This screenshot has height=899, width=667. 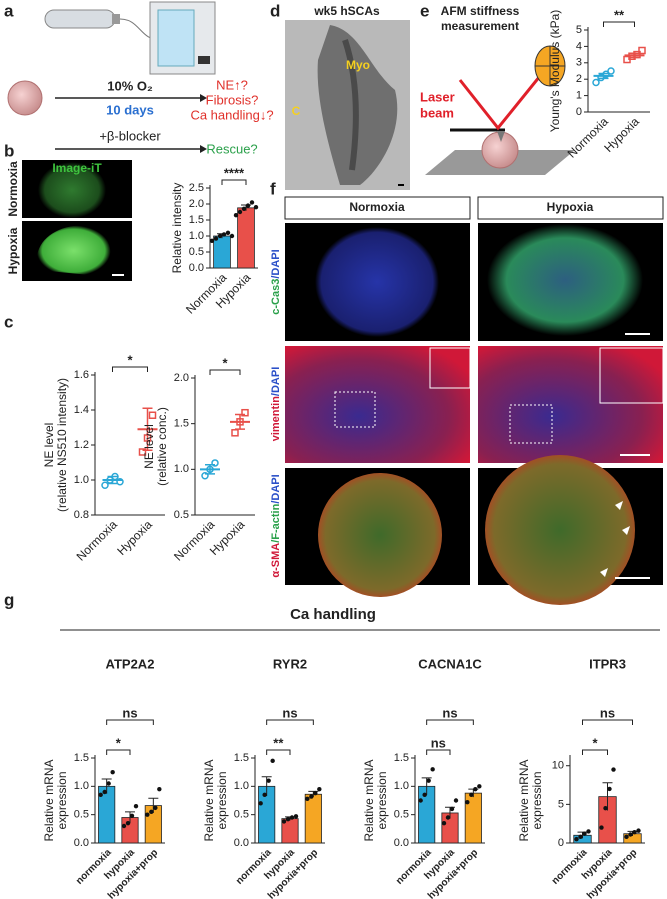 I want to click on micrograph, so click(x=73, y=250).